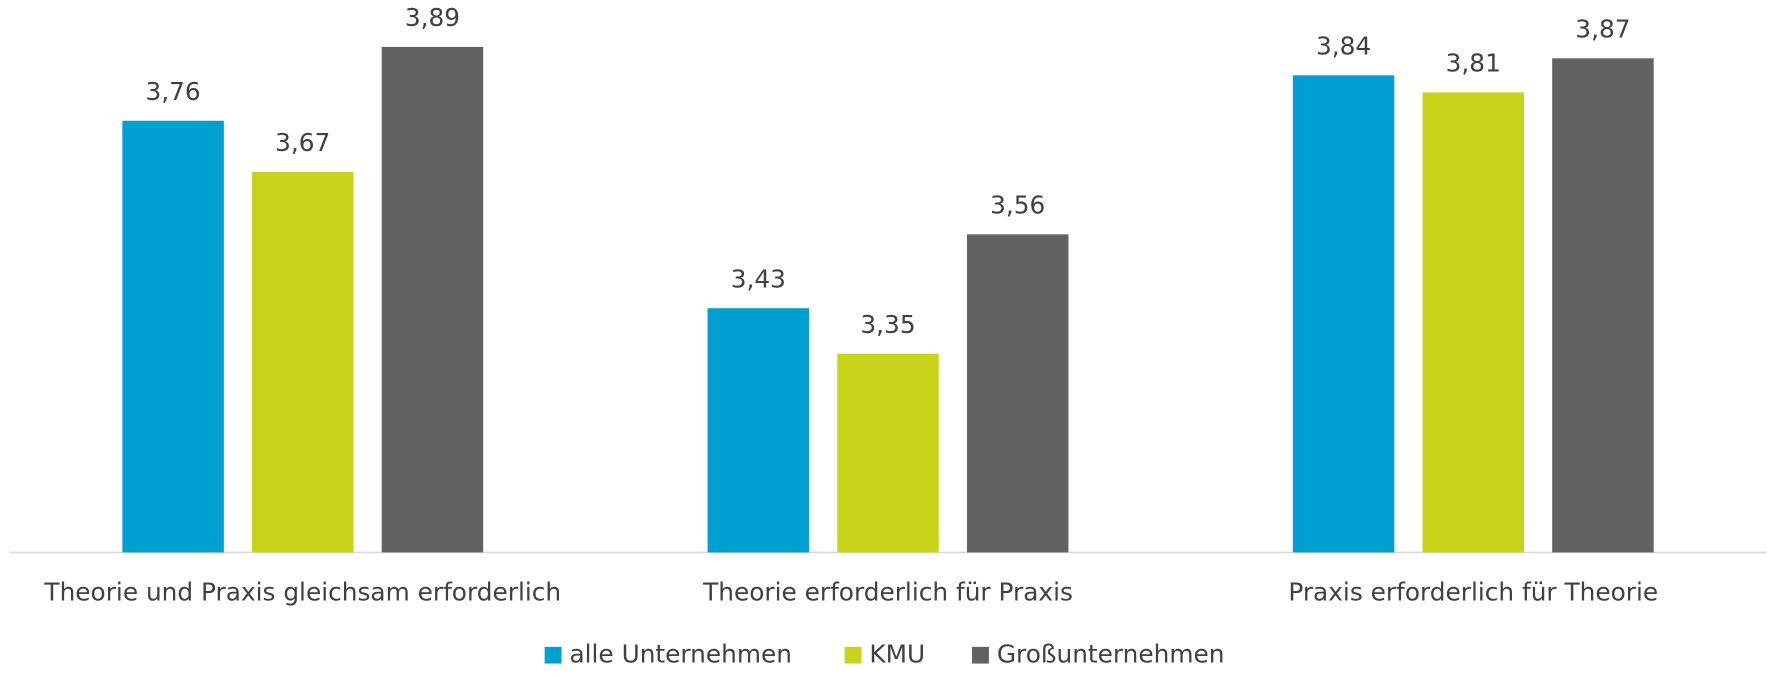 This screenshot has width=1767, height=678. I want to click on data-label: 3,35, so click(887, 324).